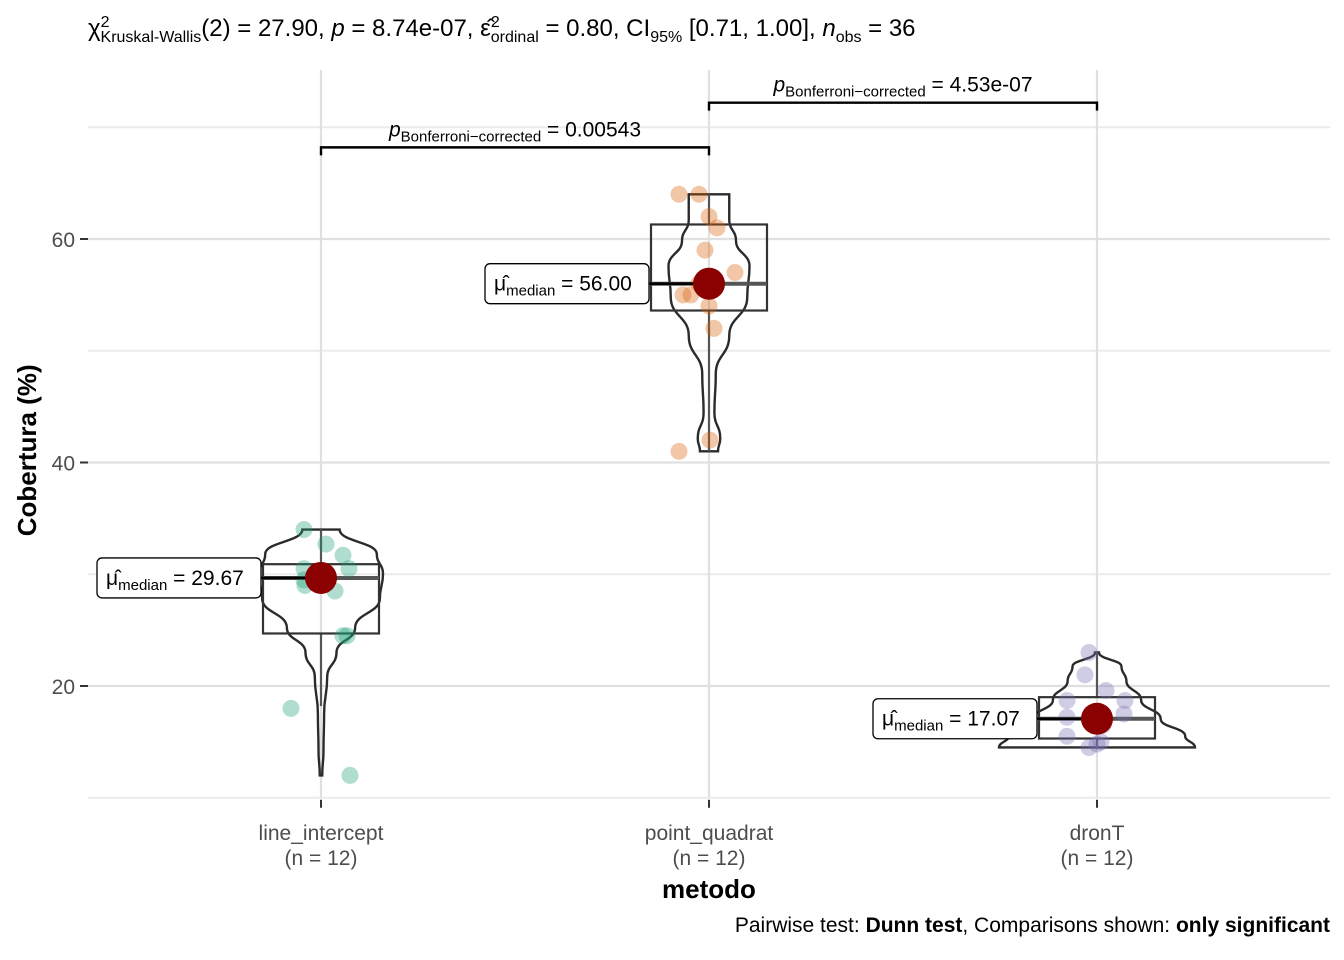 The height and width of the screenshot is (960, 1344). I want to click on y-tick-label: 60, so click(63, 240).